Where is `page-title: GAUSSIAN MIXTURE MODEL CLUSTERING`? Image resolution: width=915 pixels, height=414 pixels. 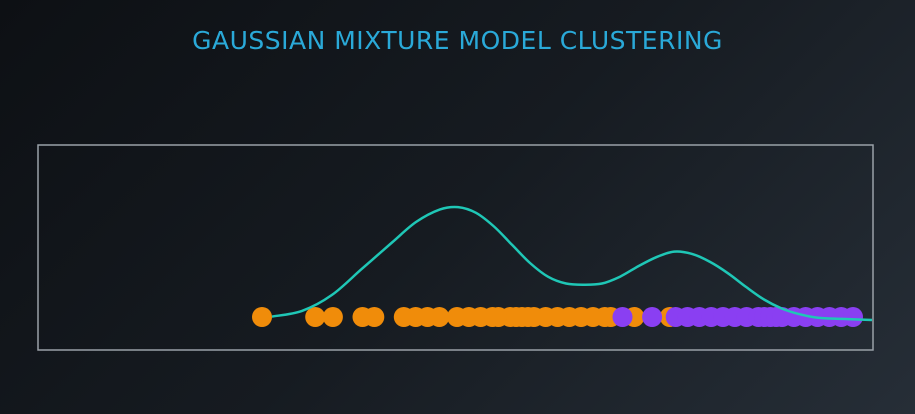
page-title: GAUSSIAN MIXTURE MODEL CLUSTERING is located at coordinates (457, 40).